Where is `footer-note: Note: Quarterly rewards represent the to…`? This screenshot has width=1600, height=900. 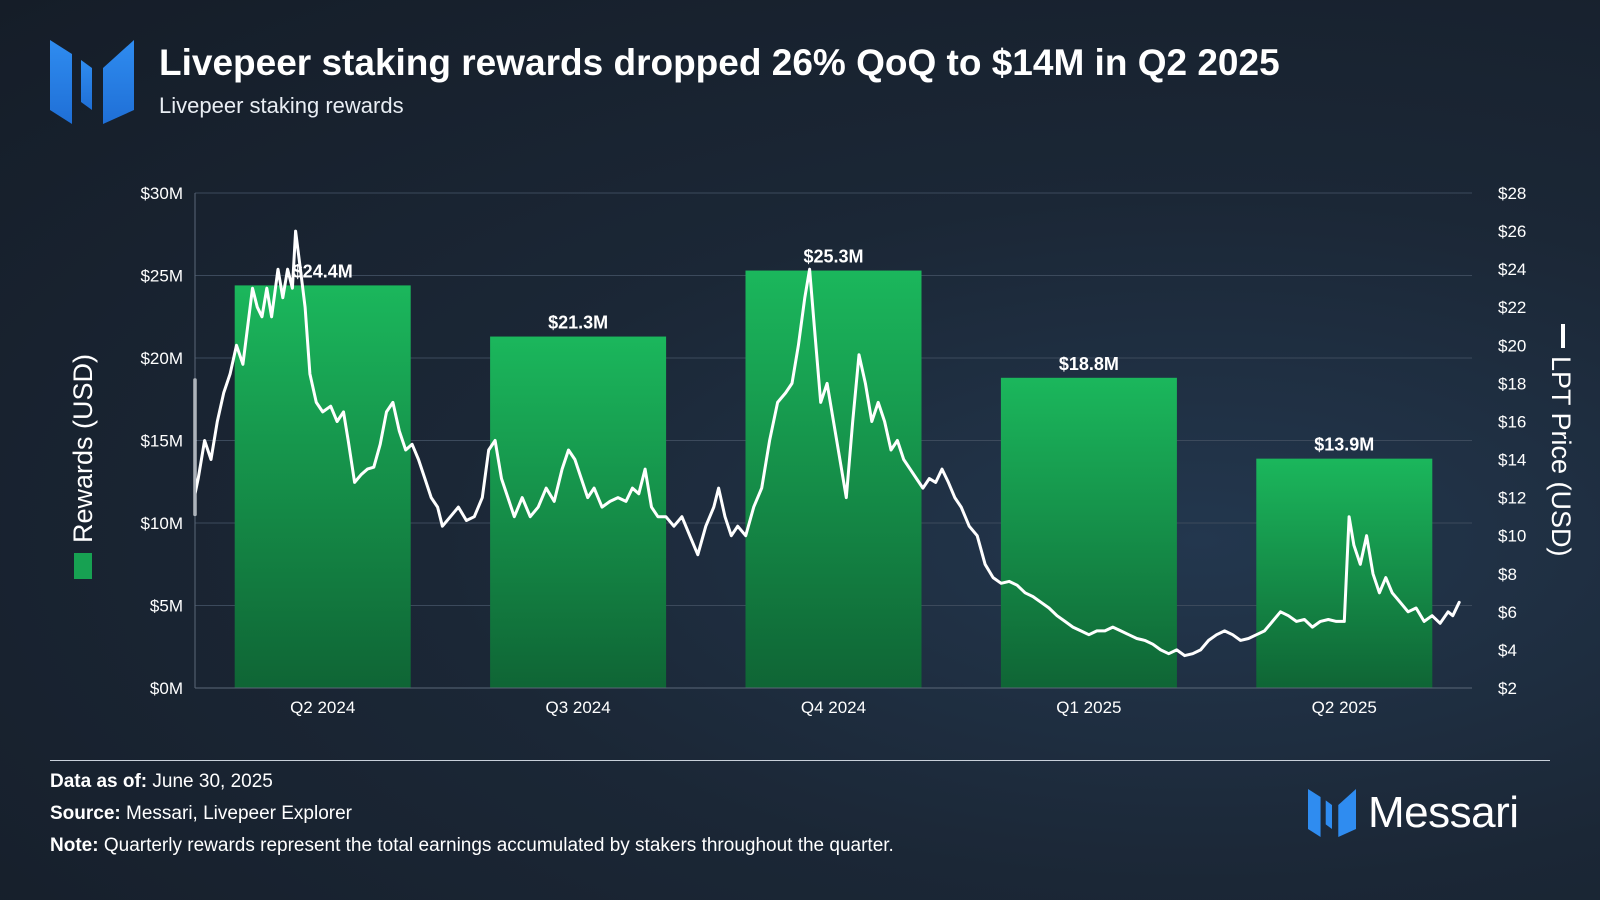
footer-note: Note: Quarterly rewards represent the to… is located at coordinates (472, 845).